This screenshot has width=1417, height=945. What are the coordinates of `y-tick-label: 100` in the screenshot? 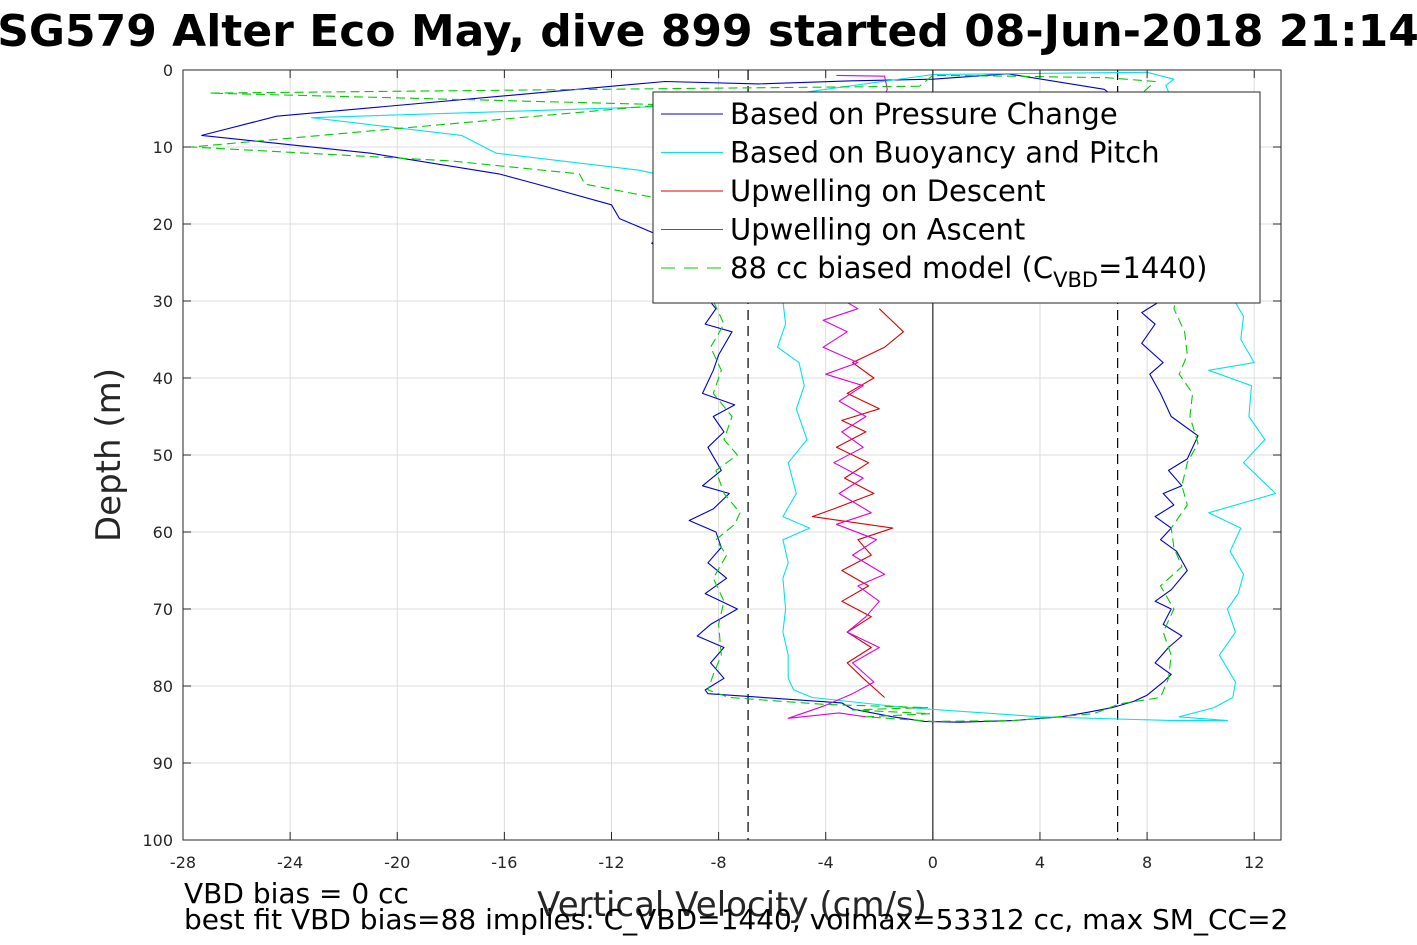 It's located at (157, 840).